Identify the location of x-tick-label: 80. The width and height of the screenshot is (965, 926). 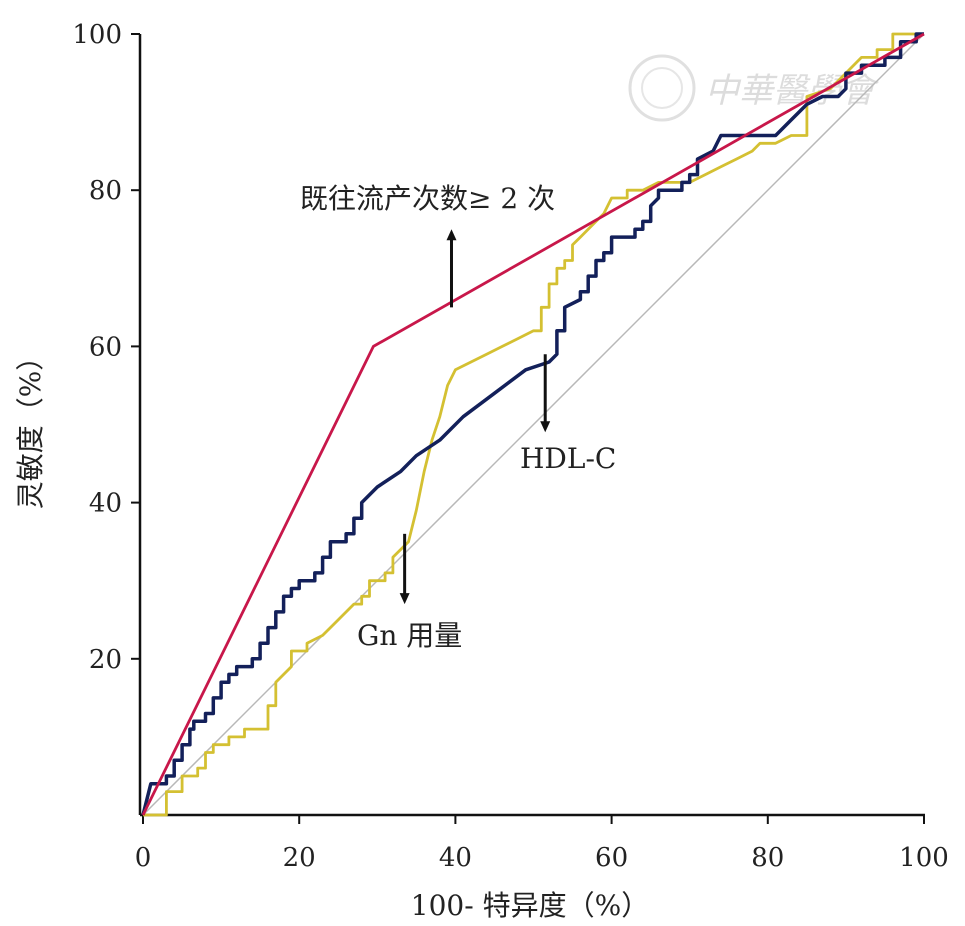
(767, 858).